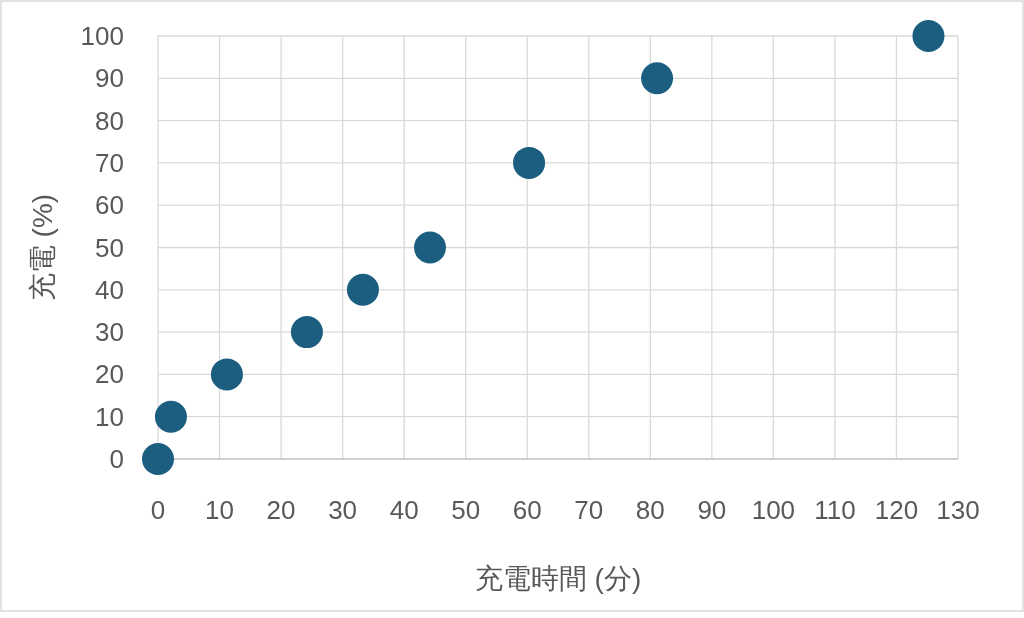 The width and height of the screenshot is (1024, 618). What do you see at coordinates (116, 459) in the screenshot?
I see `y-tick-label: 0` at bounding box center [116, 459].